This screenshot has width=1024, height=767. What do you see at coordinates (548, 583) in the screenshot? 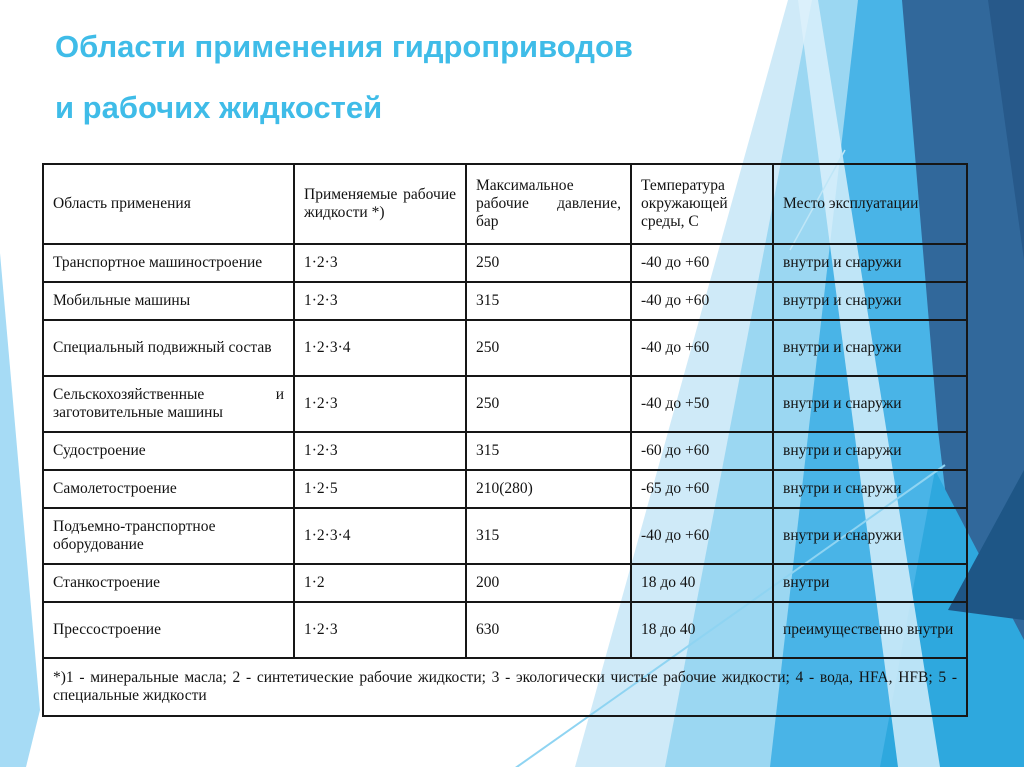
I see `table-cell: 200` at bounding box center [548, 583].